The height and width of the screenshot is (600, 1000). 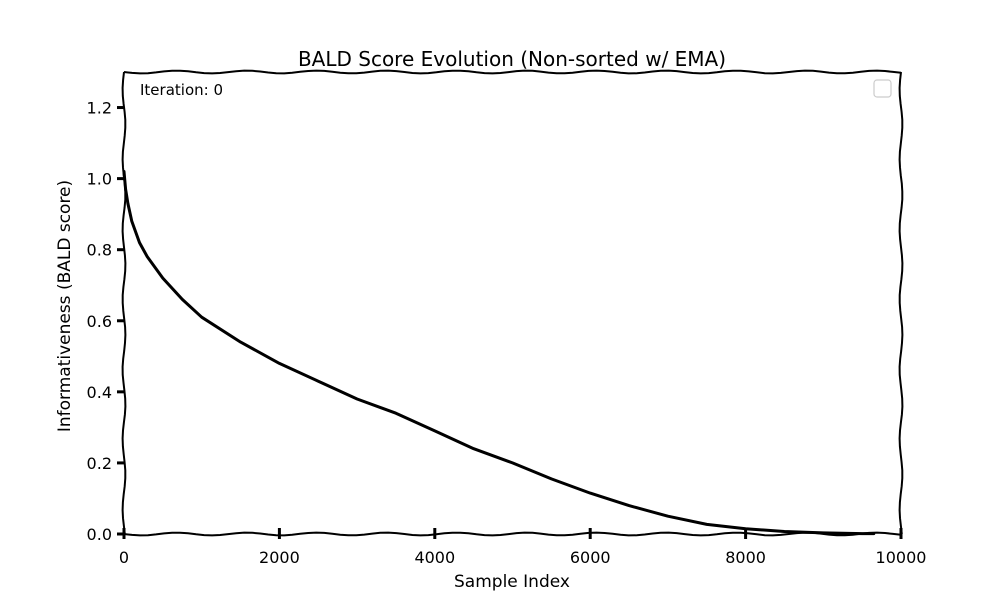 I want to click on y-tick-label: 0.0, so click(x=99, y=534).